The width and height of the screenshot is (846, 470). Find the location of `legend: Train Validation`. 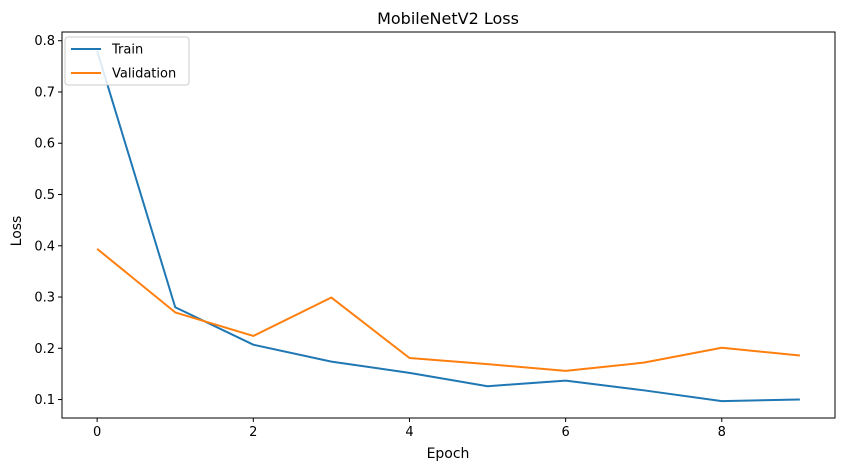

legend: Train Validation is located at coordinates (127, 61).